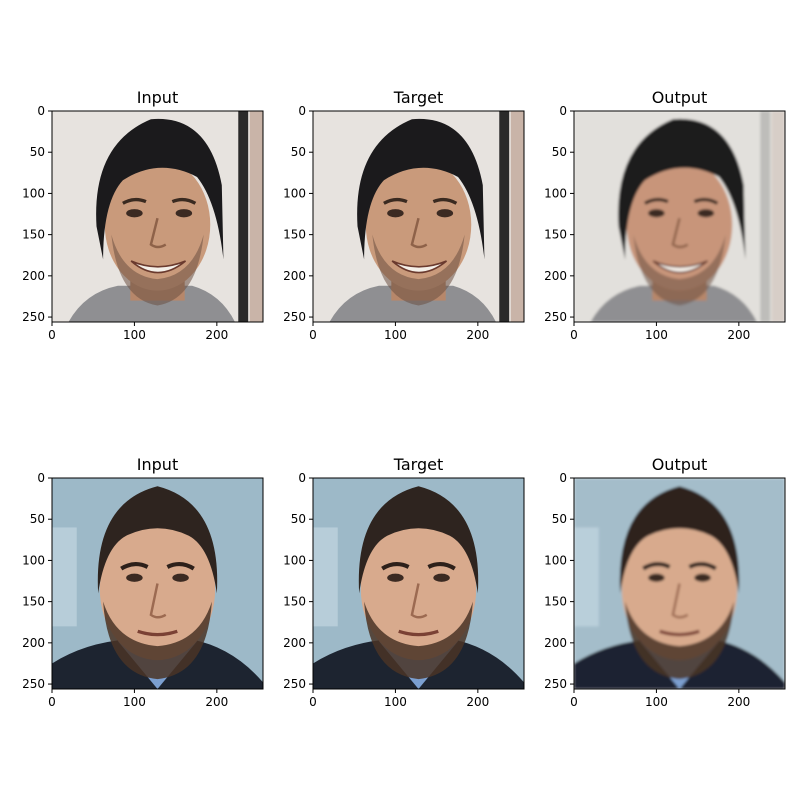  I want to click on panel-beanie-output: Output 0 100 200 0 50 100 150 200 250, so click(665, 215).